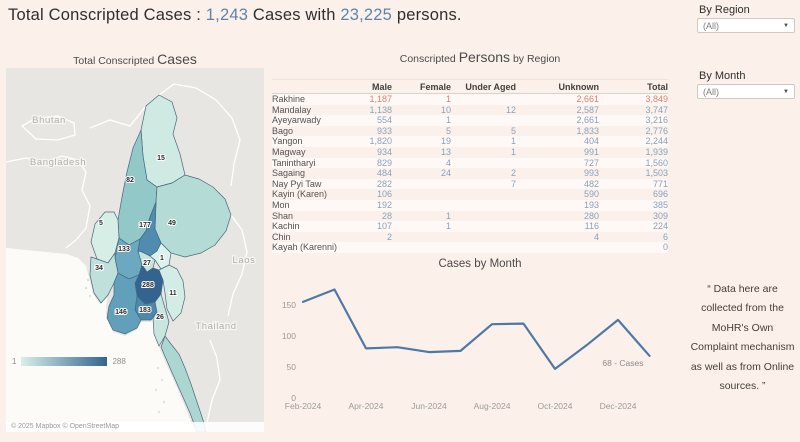 This screenshot has height=442, width=800. I want to click on table-row: Kayin (Karen) 106 590 696, so click(470, 194).